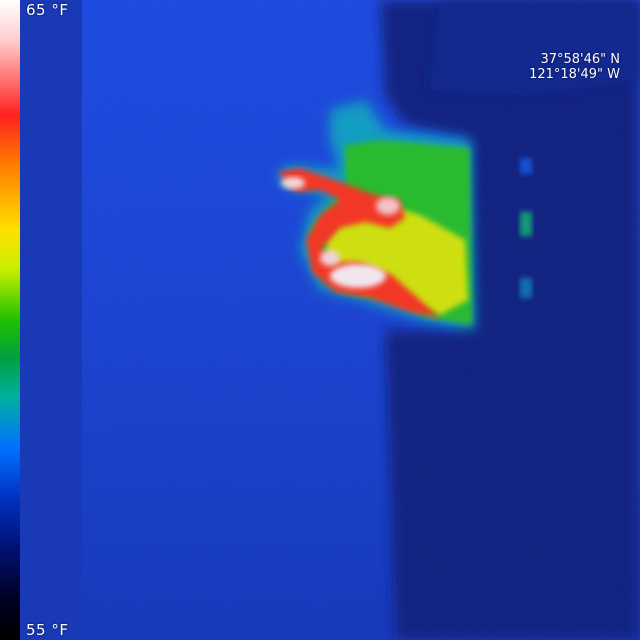 The image size is (640, 640). Describe the element at coordinates (47, 10) in the screenshot. I see `scale-max-label: 65 °F` at that location.